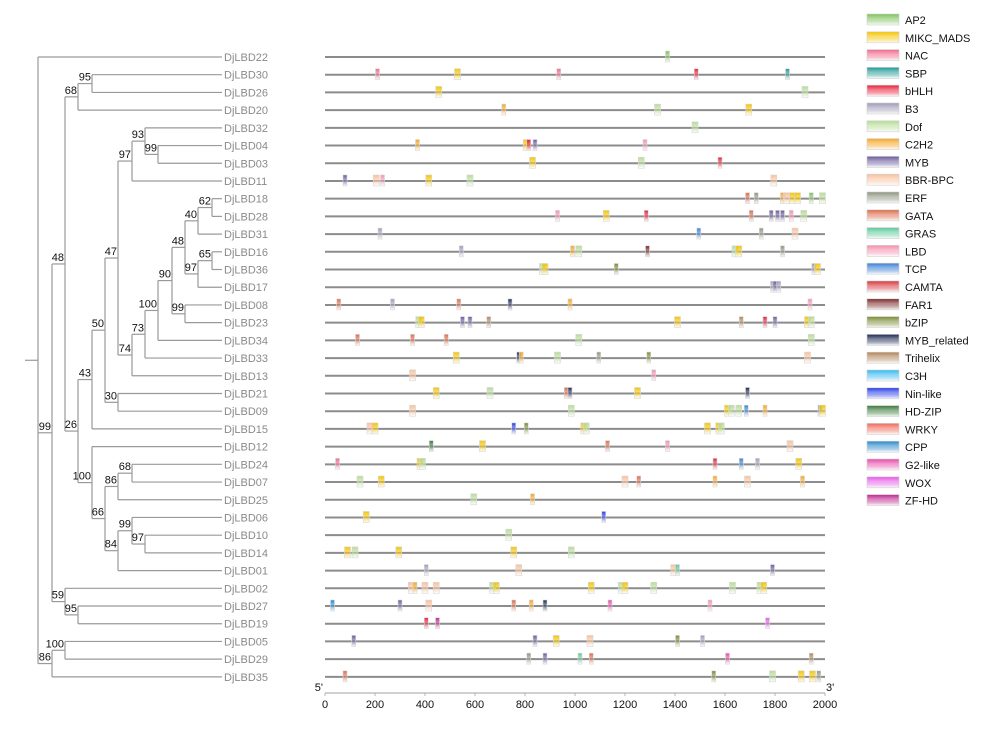 The image size is (993, 729). I want to click on legend-item: MIKC_MADS, so click(918, 38).